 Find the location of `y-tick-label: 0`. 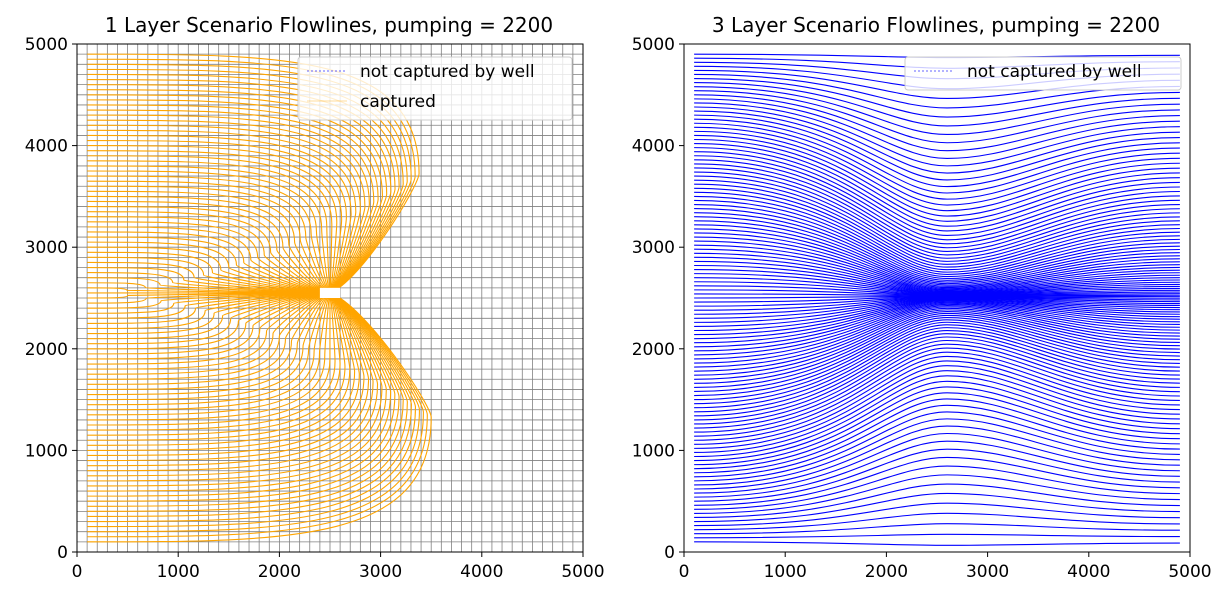

y-tick-label: 0 is located at coordinates (62, 553).